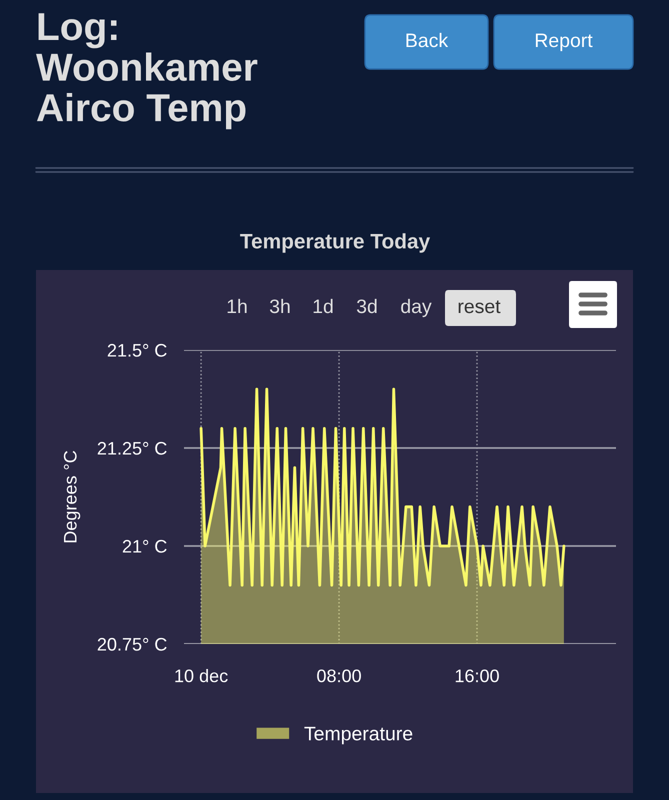  I want to click on y-axis-title: Degrees °C, so click(72, 496).